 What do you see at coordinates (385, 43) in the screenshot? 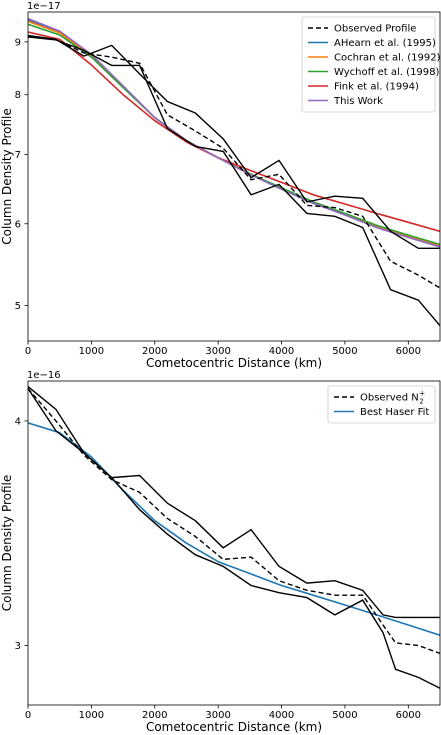
I see `legend-label-2: AHearn et al. (1995)` at bounding box center [385, 43].